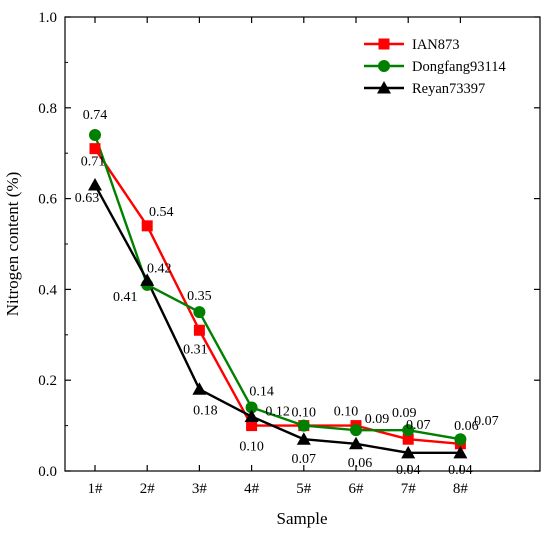 Image resolution: width=550 pixels, height=534 pixels. I want to click on data-label: 0.14, so click(261, 391).